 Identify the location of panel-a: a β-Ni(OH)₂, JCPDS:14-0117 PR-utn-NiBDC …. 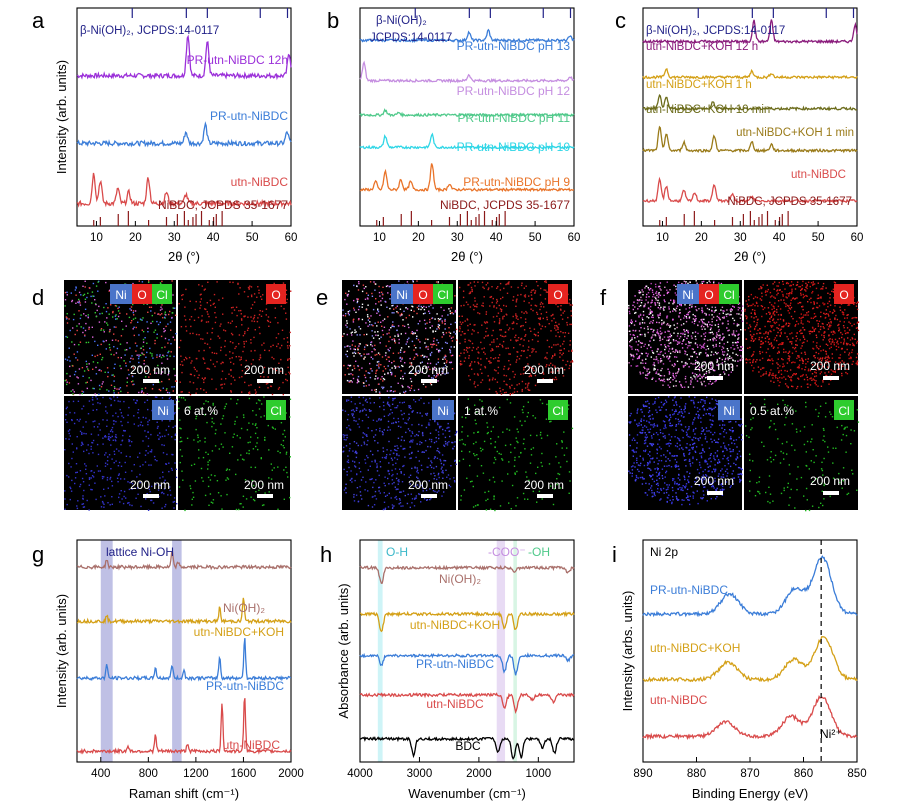
(164, 135).